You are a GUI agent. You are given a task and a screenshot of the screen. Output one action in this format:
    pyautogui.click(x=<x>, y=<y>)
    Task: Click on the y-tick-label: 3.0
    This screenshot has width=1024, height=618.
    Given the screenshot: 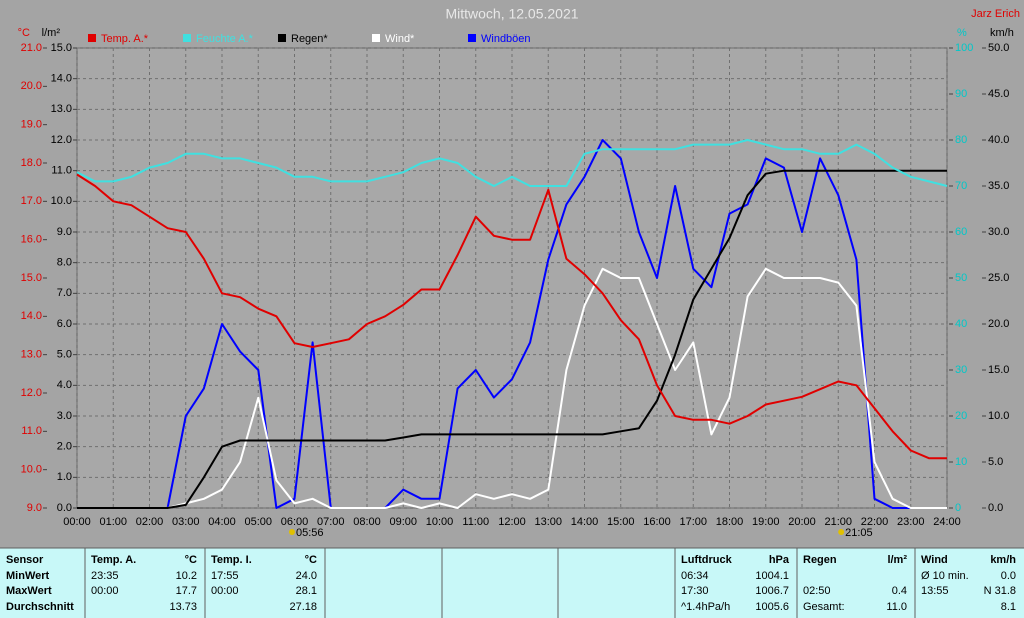 What is the action you would take?
    pyautogui.click(x=64, y=416)
    